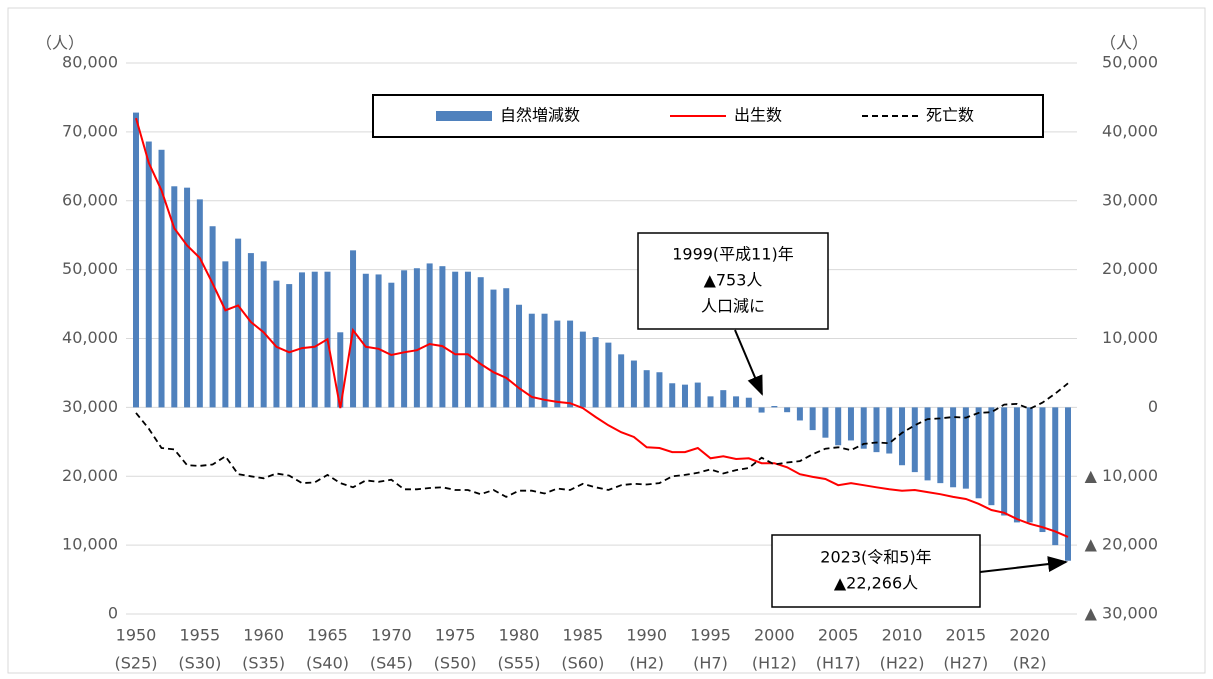 The image size is (1213, 679). I want to click on x-tick-label: 1975, so click(455, 635).